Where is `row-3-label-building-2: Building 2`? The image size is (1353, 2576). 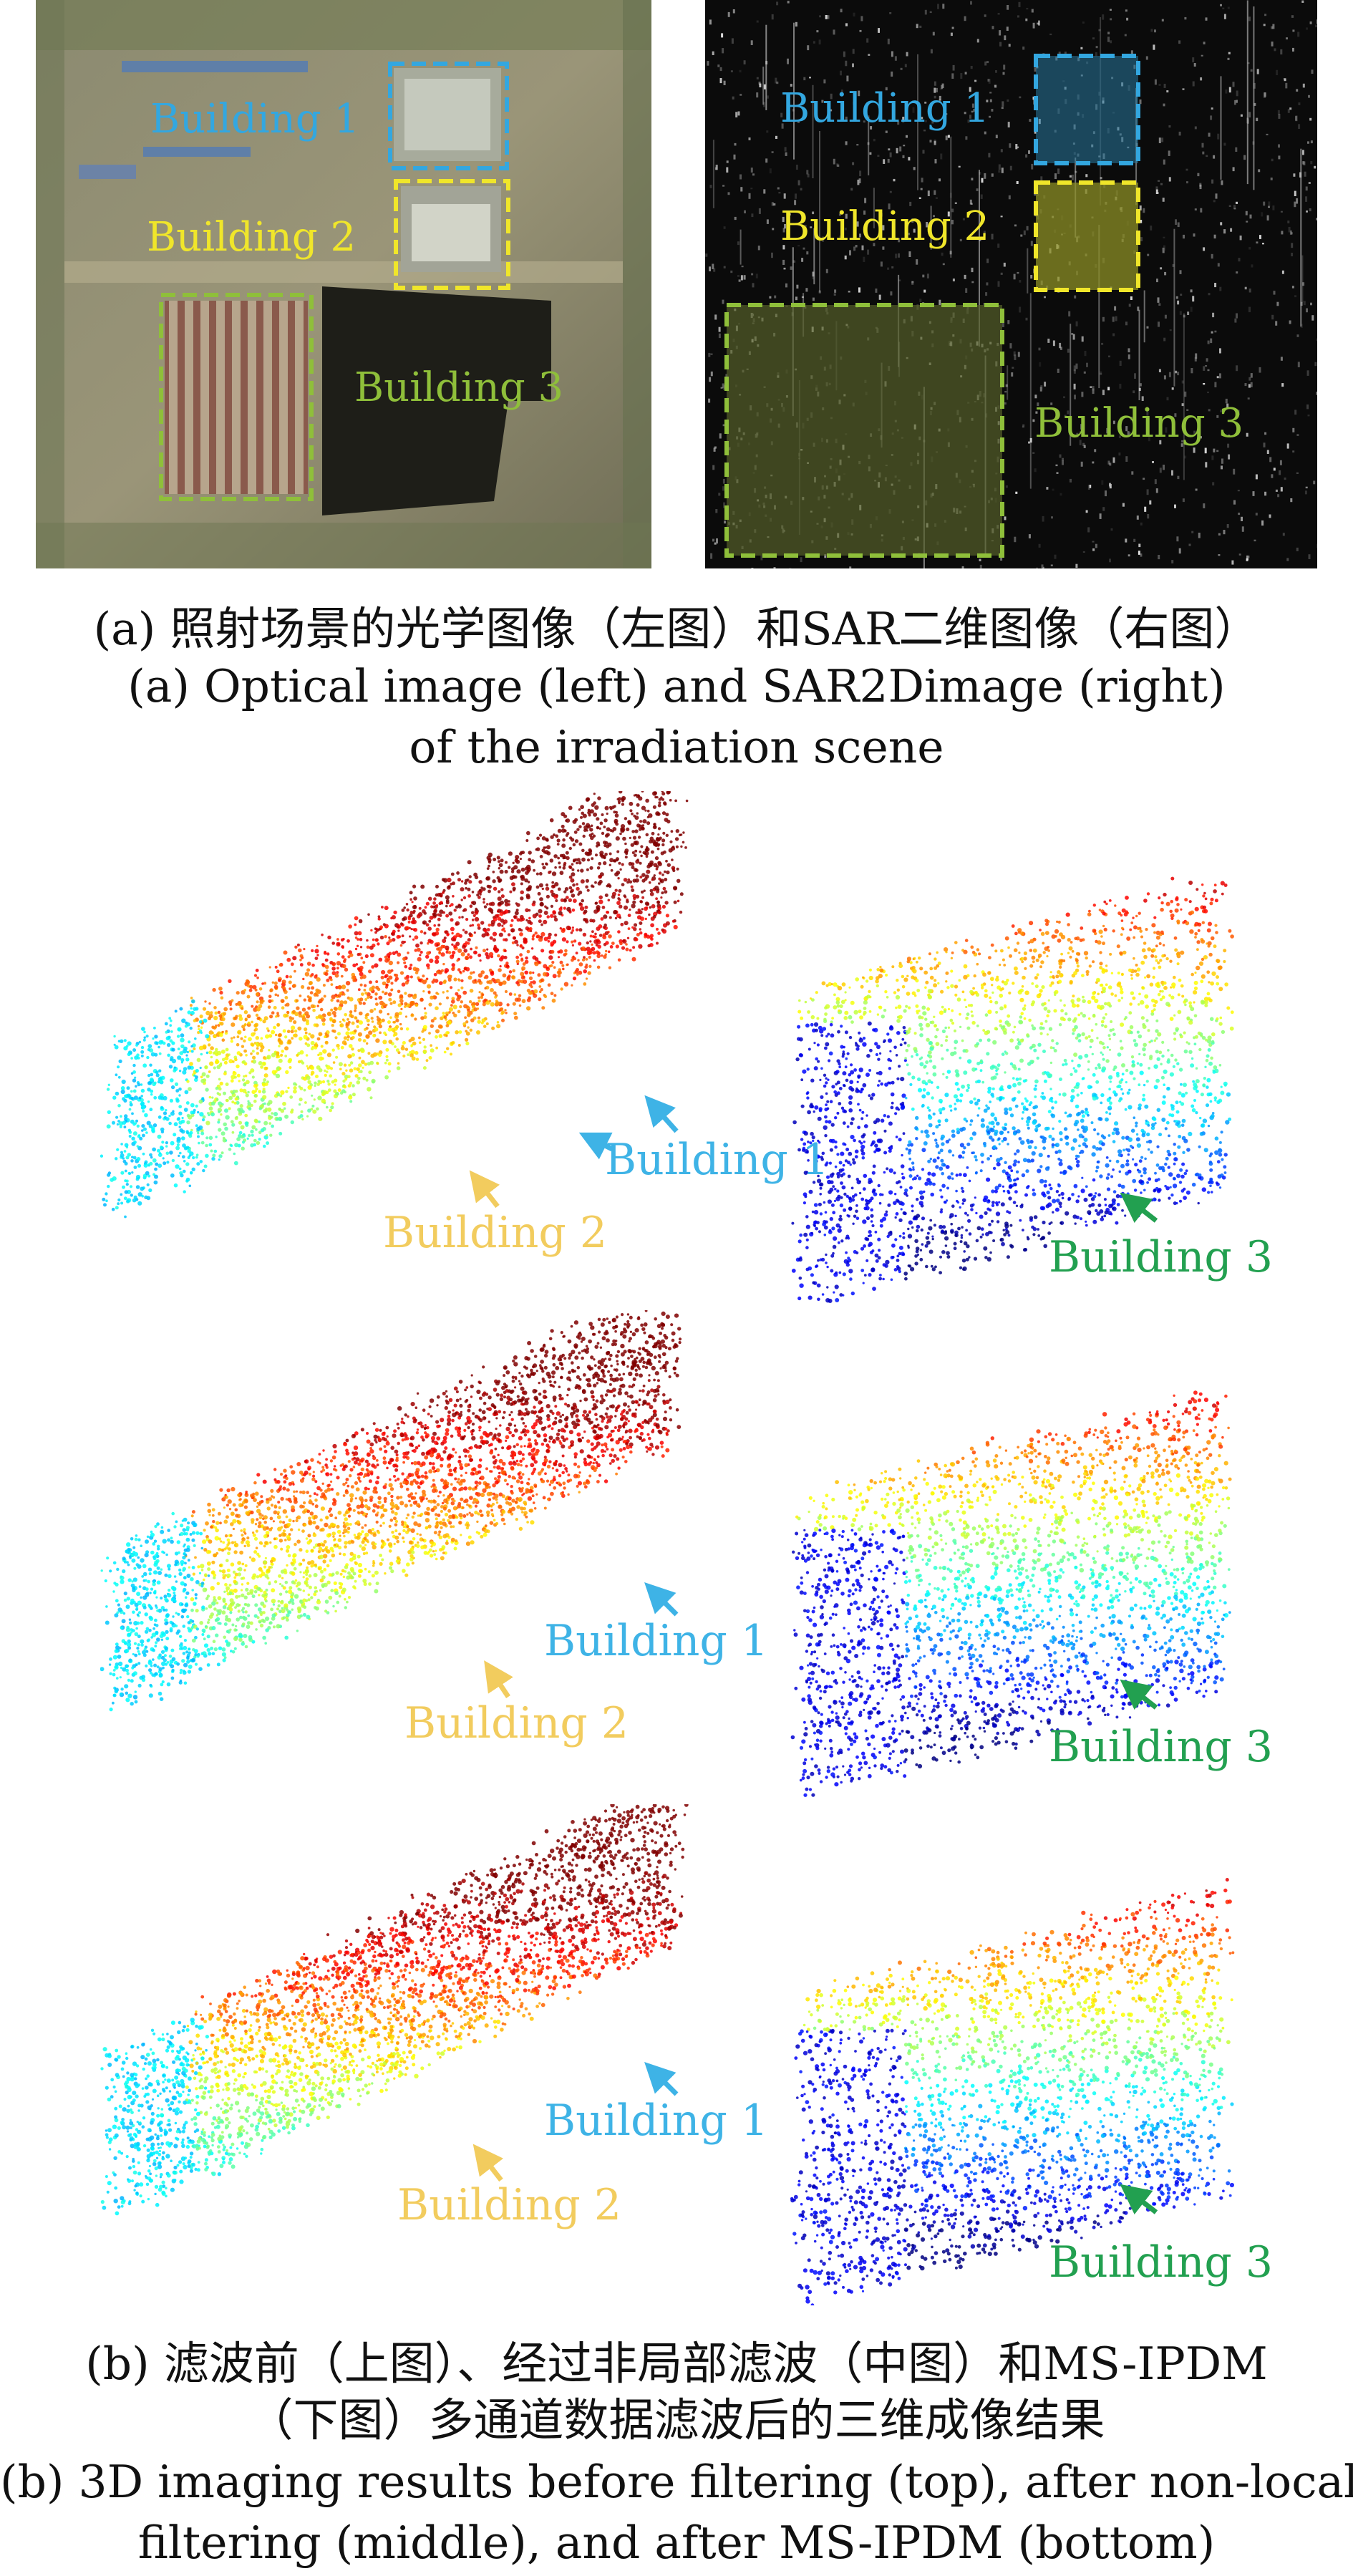 row-3-label-building-2: Building 2 is located at coordinates (509, 2205).